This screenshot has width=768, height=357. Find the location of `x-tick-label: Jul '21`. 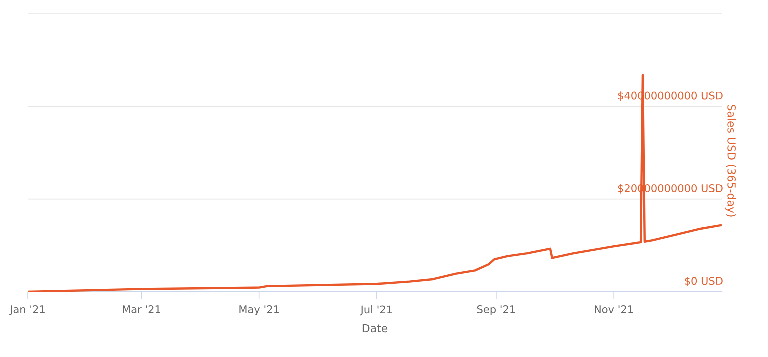

x-tick-label: Jul '21 is located at coordinates (376, 311).